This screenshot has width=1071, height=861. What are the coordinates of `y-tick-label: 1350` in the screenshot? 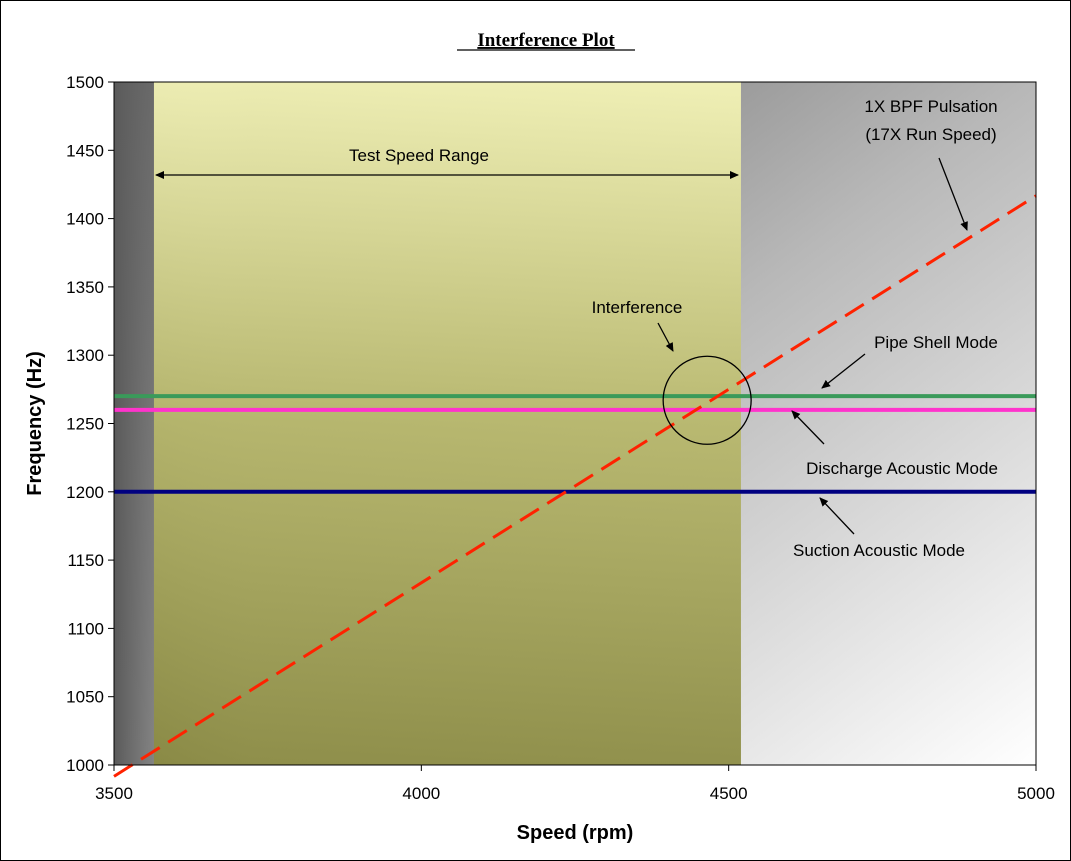 It's located at (85, 287).